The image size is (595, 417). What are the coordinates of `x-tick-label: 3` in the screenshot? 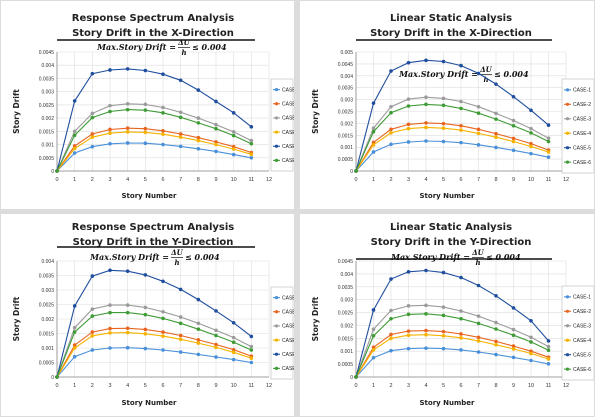 It's located at (408, 386).